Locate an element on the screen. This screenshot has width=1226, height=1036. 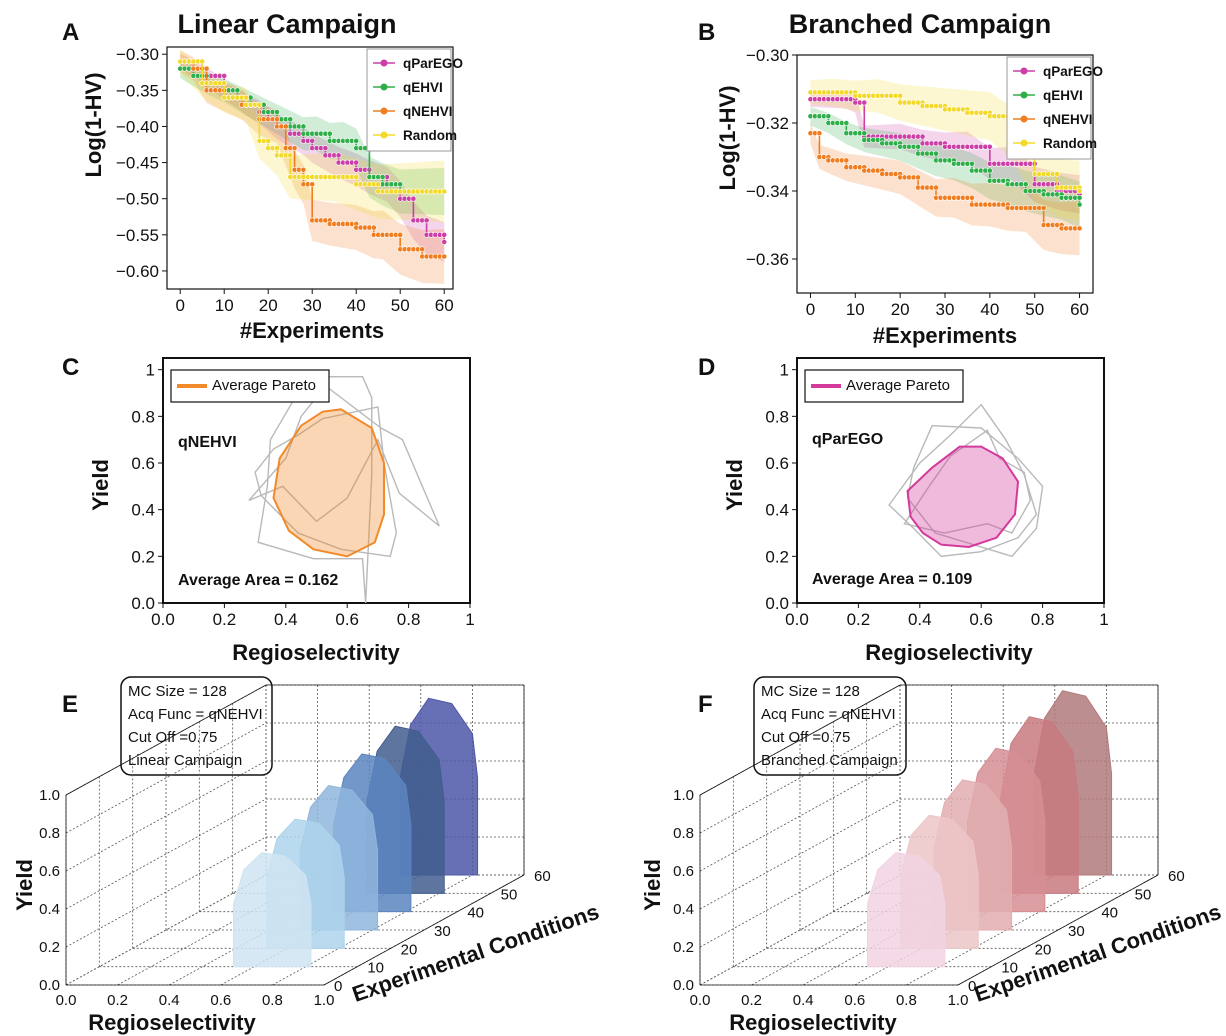
chart-e-xtick-label: 0.0 is located at coordinates (66, 1000).